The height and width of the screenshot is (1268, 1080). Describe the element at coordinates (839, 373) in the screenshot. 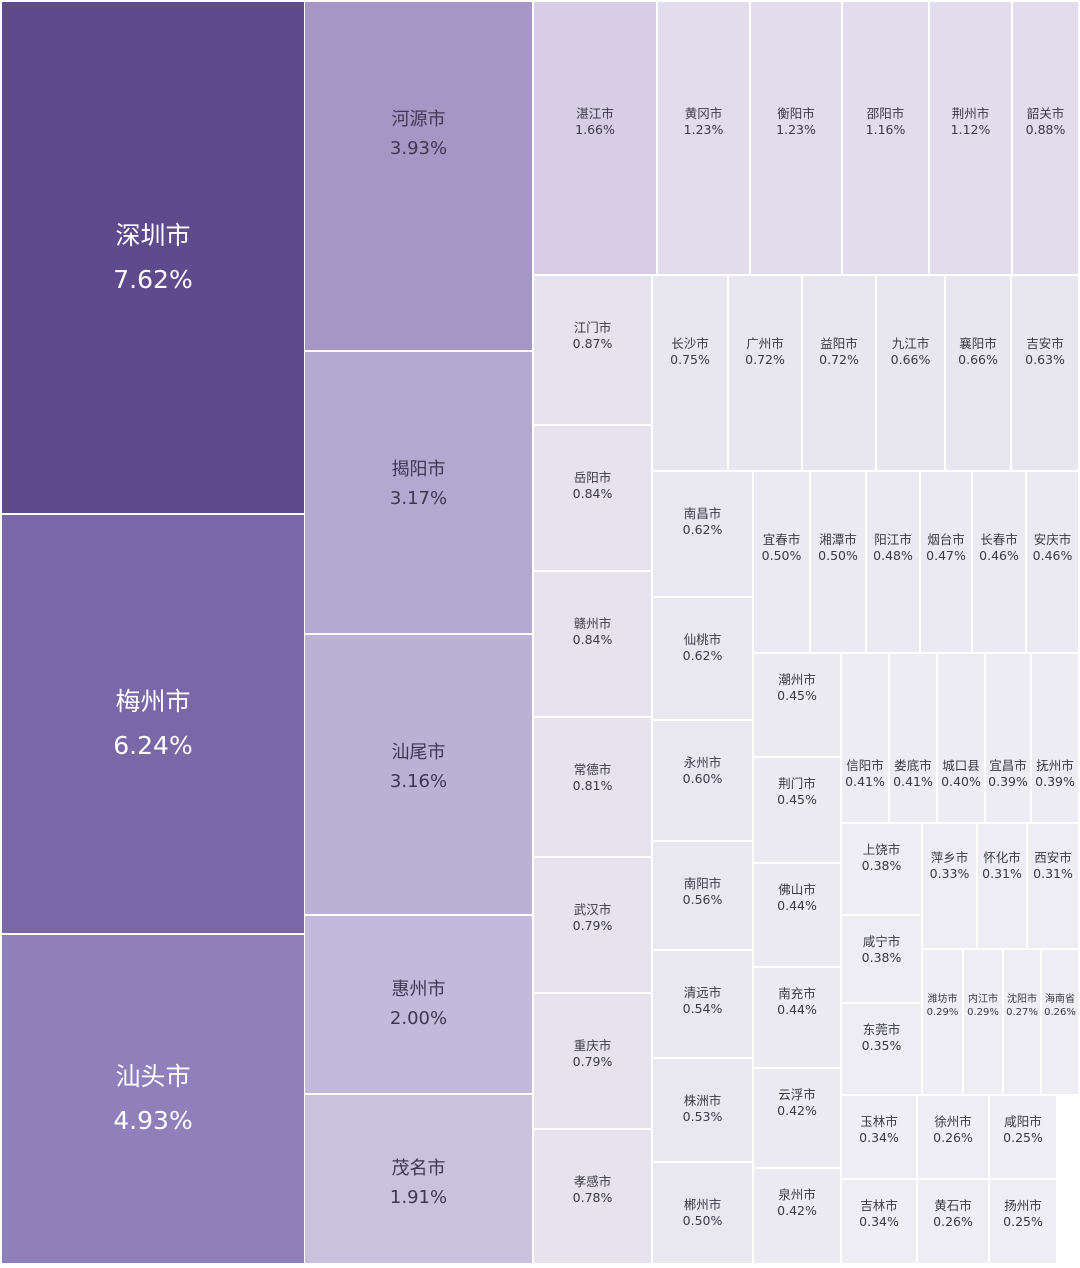

I see `treemap-cell: 益阳市 0.72%` at that location.